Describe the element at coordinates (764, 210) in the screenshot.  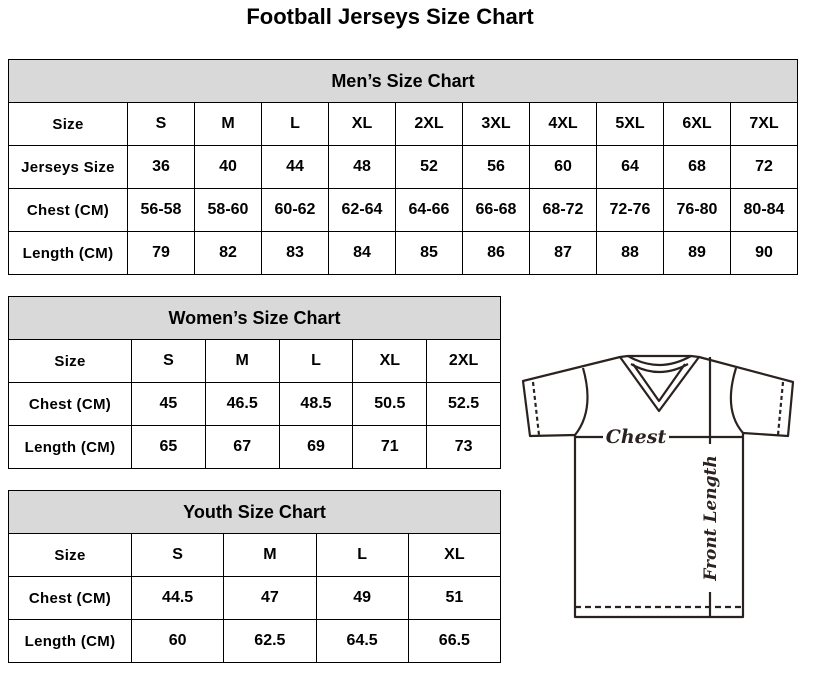
I see `table-cell: 80-84` at that location.